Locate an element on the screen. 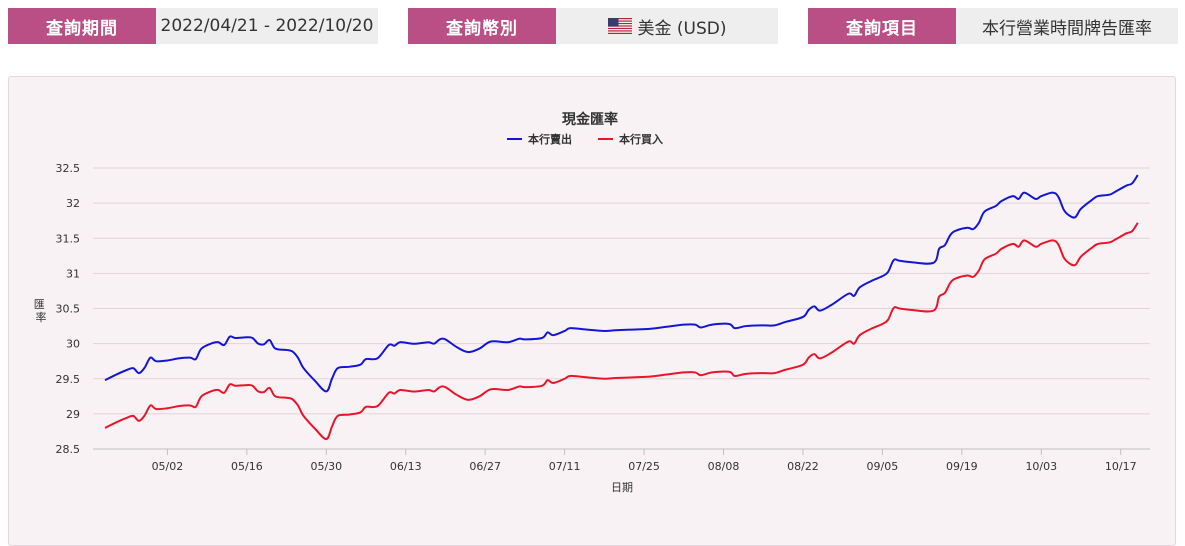  legend-label-buy: 本行買入 is located at coordinates (641, 139).